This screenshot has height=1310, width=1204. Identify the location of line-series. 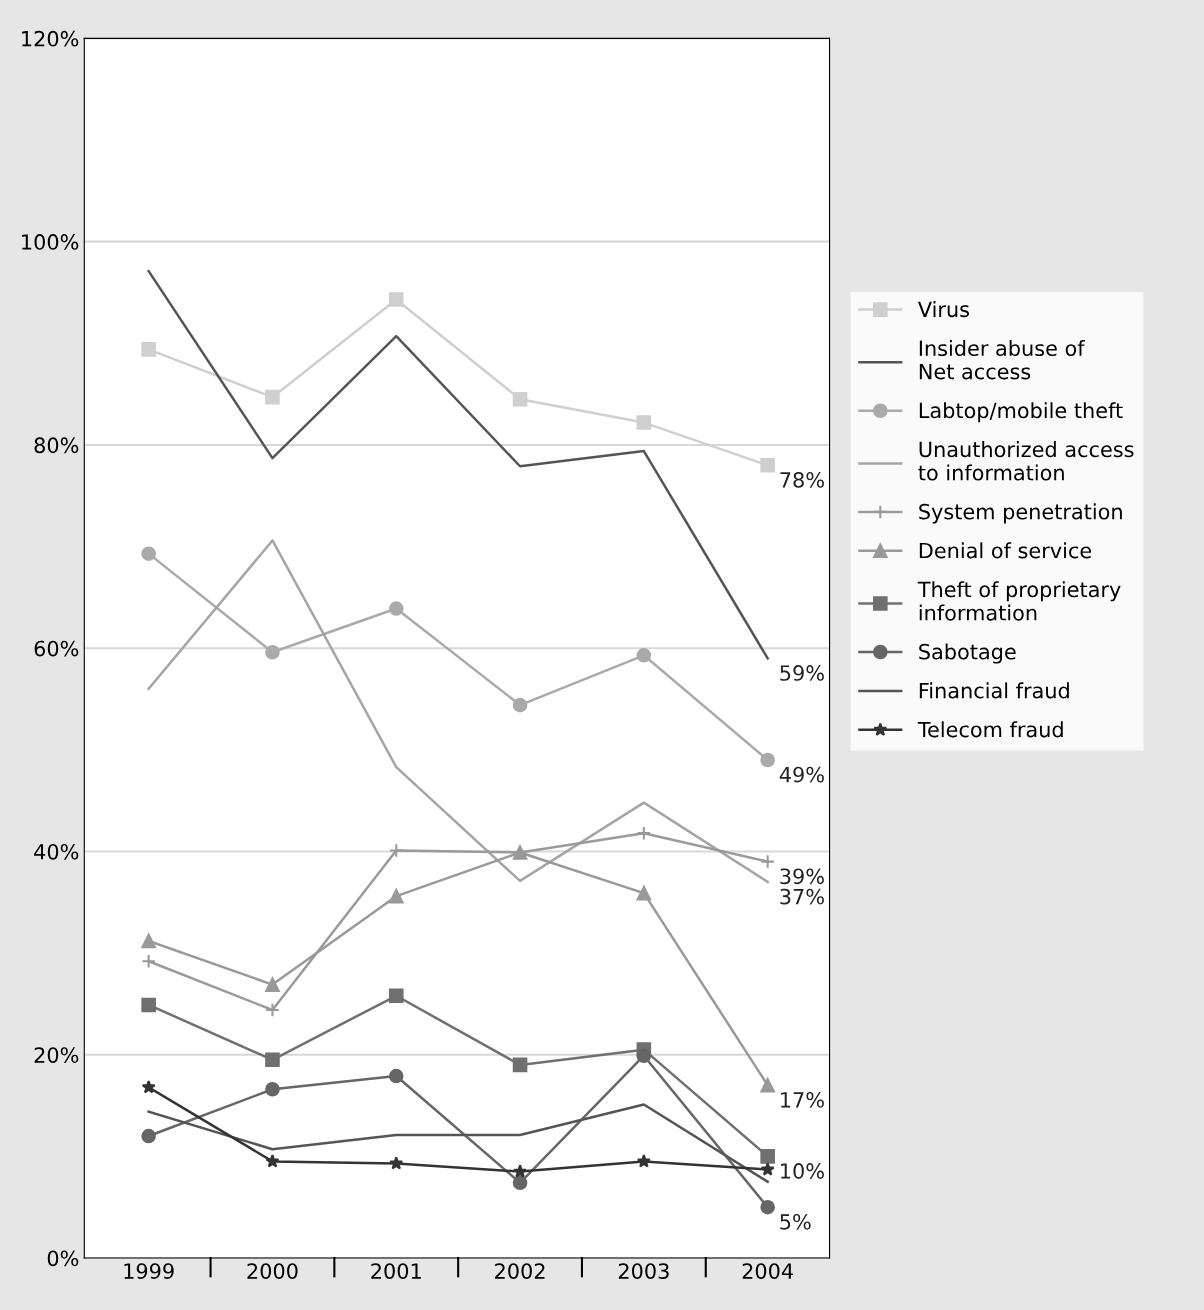
(458, 1143).